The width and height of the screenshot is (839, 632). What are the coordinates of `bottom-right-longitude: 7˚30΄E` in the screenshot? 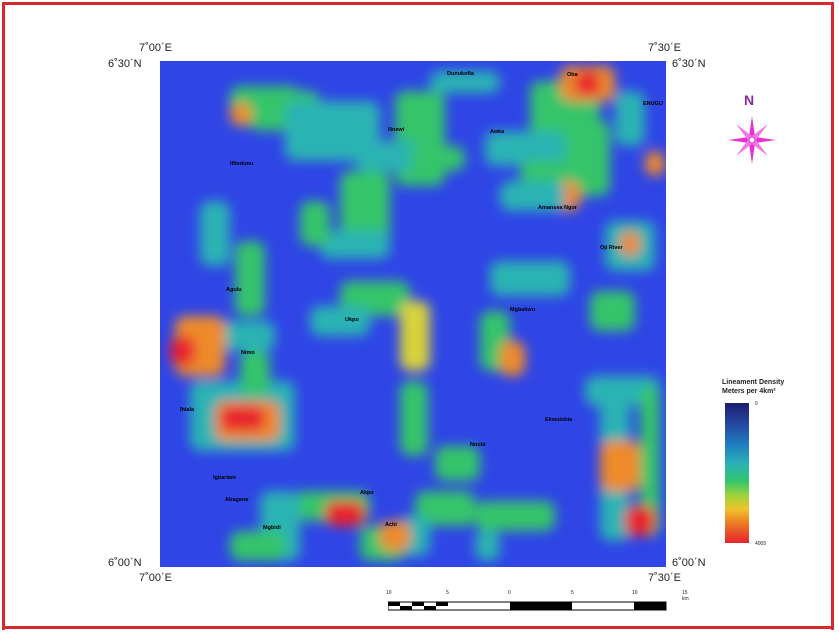 It's located at (665, 578).